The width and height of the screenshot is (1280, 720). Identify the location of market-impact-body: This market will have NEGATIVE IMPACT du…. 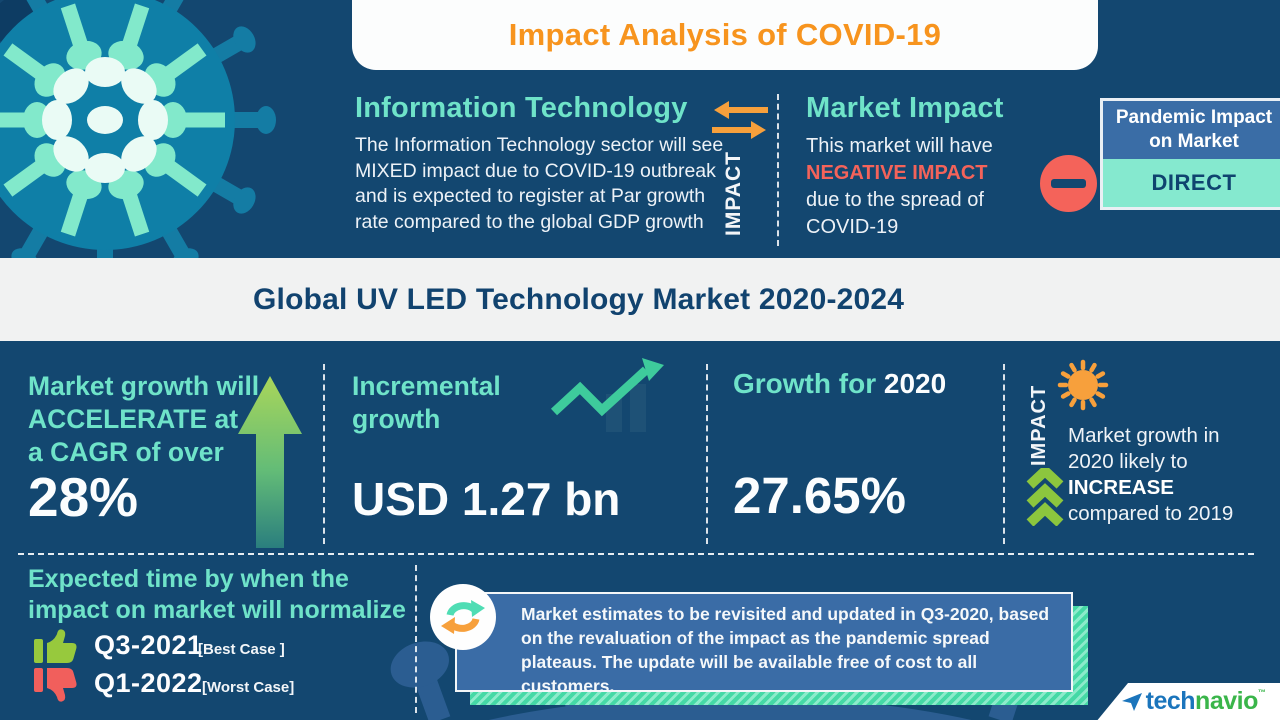
(899, 187).